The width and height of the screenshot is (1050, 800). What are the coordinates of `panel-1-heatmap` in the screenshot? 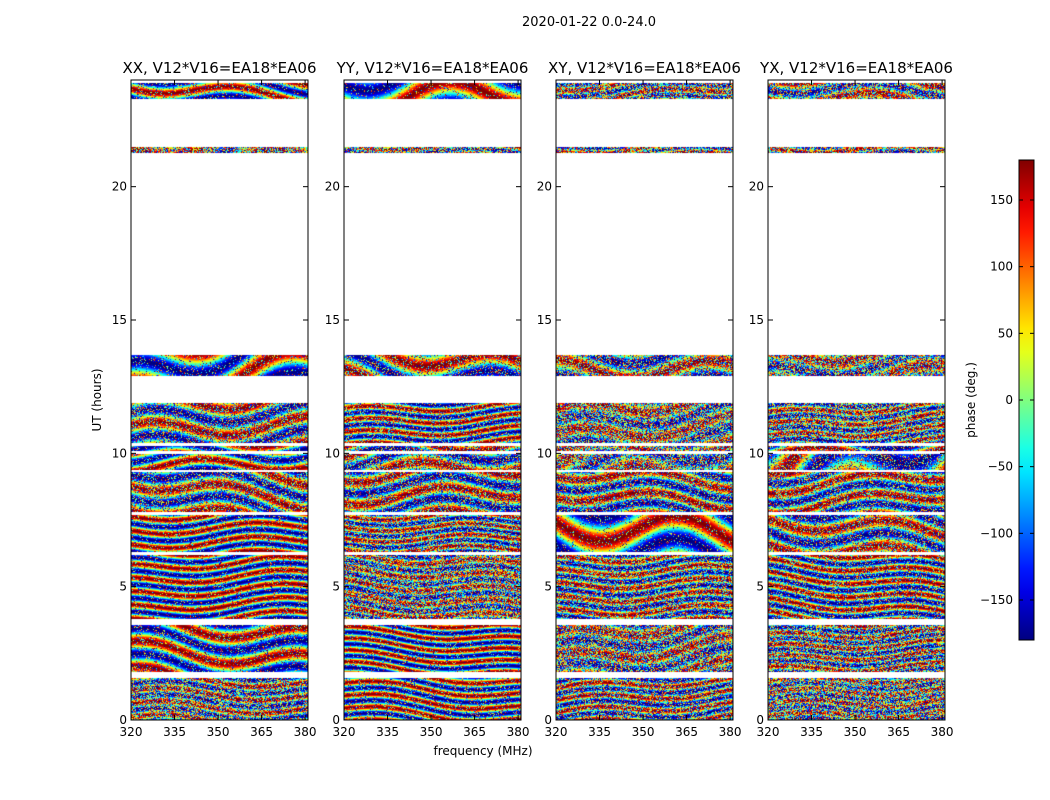 It's located at (219, 400).